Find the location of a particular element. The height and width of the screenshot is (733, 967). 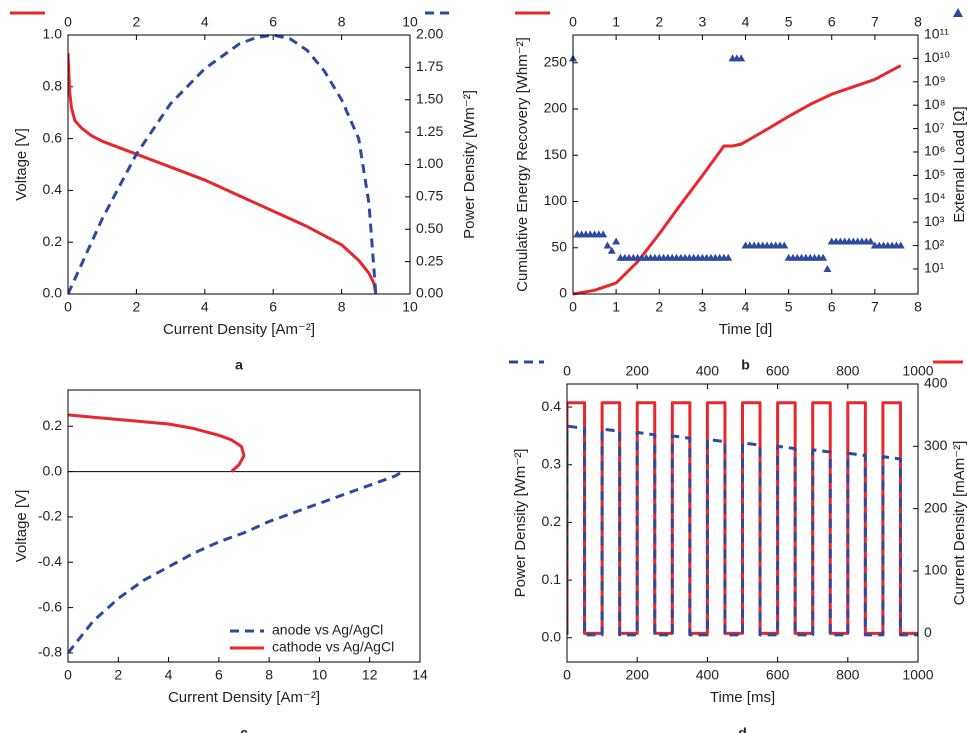

x2-tick-label: 6 is located at coordinates (832, 22).